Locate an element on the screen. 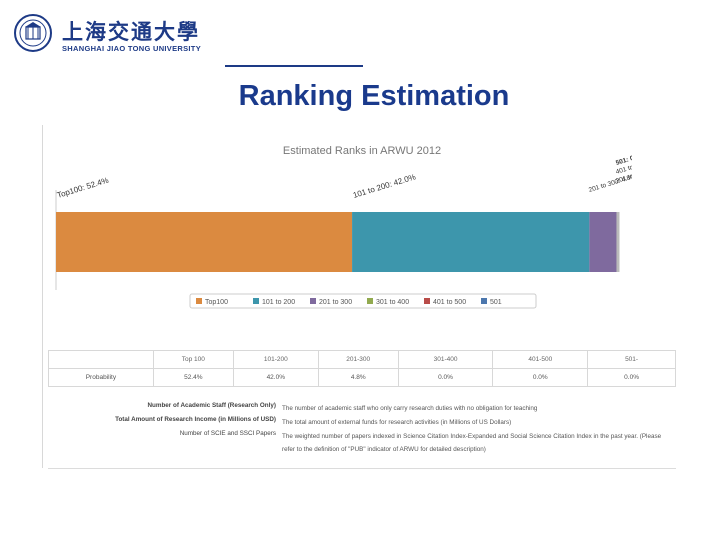  table-row: Probability 52.4% 42.0% 4.8% 0.0% 0.0% 0.0% is located at coordinates (362, 377).